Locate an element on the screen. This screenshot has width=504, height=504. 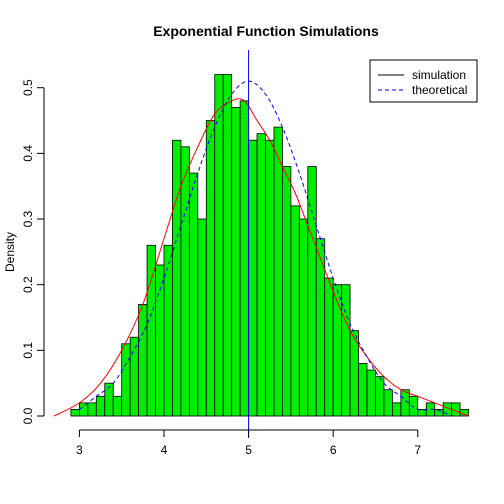
legend-box is located at coordinates (423, 81).